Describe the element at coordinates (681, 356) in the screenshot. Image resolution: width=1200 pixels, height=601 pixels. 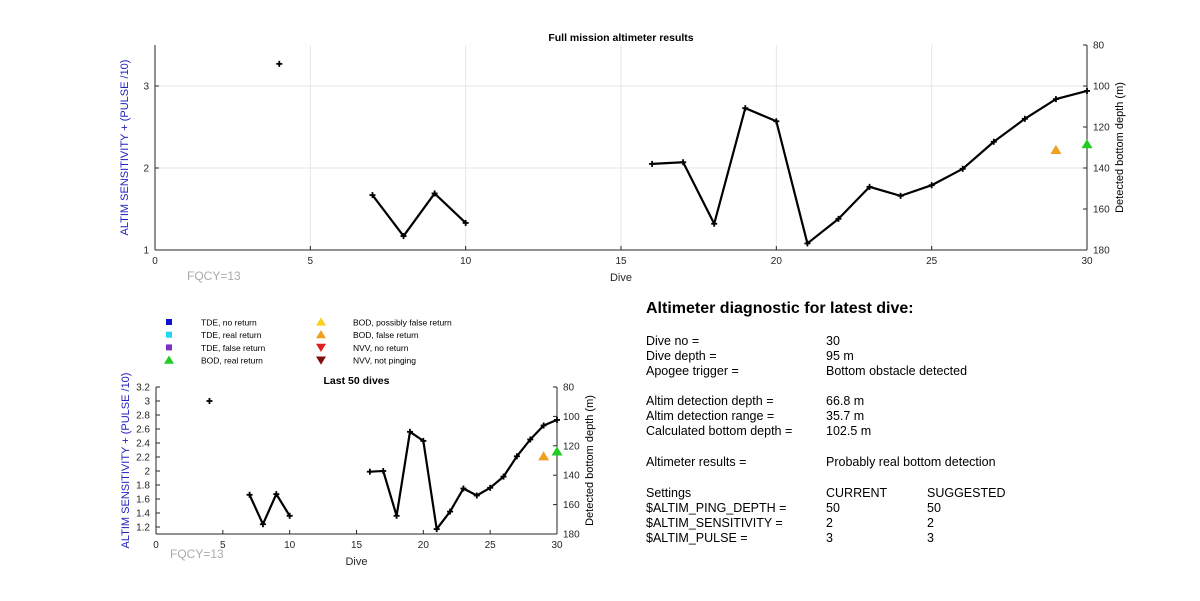
I see `diagnostic-label: Dive depth =` at that location.